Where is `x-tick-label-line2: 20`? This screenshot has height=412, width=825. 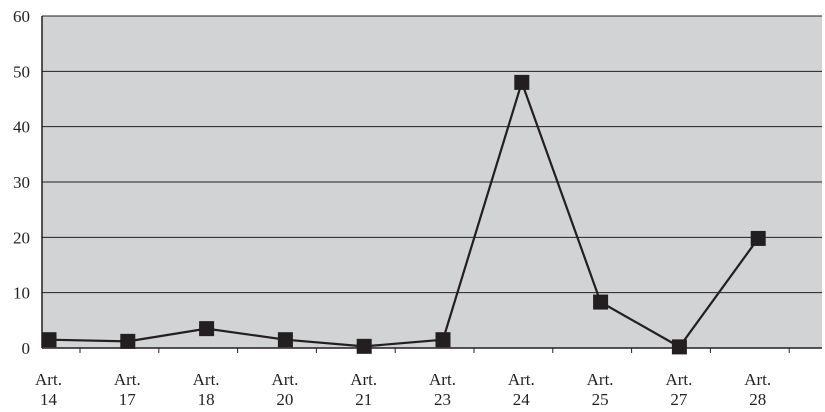
x-tick-label-line2: 20 is located at coordinates (284, 399).